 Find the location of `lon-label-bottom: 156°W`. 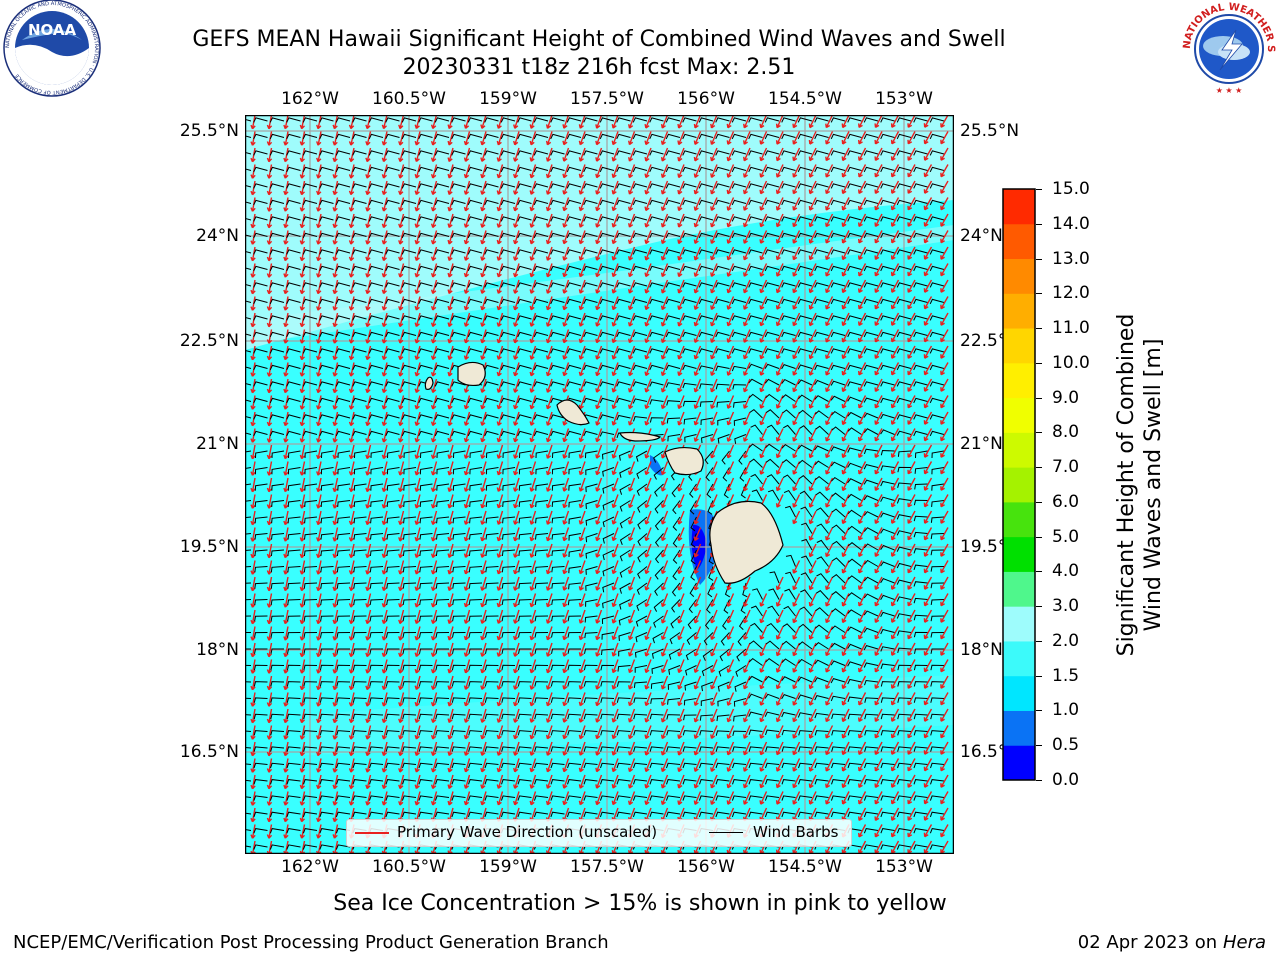

lon-label-bottom: 156°W is located at coordinates (706, 867).